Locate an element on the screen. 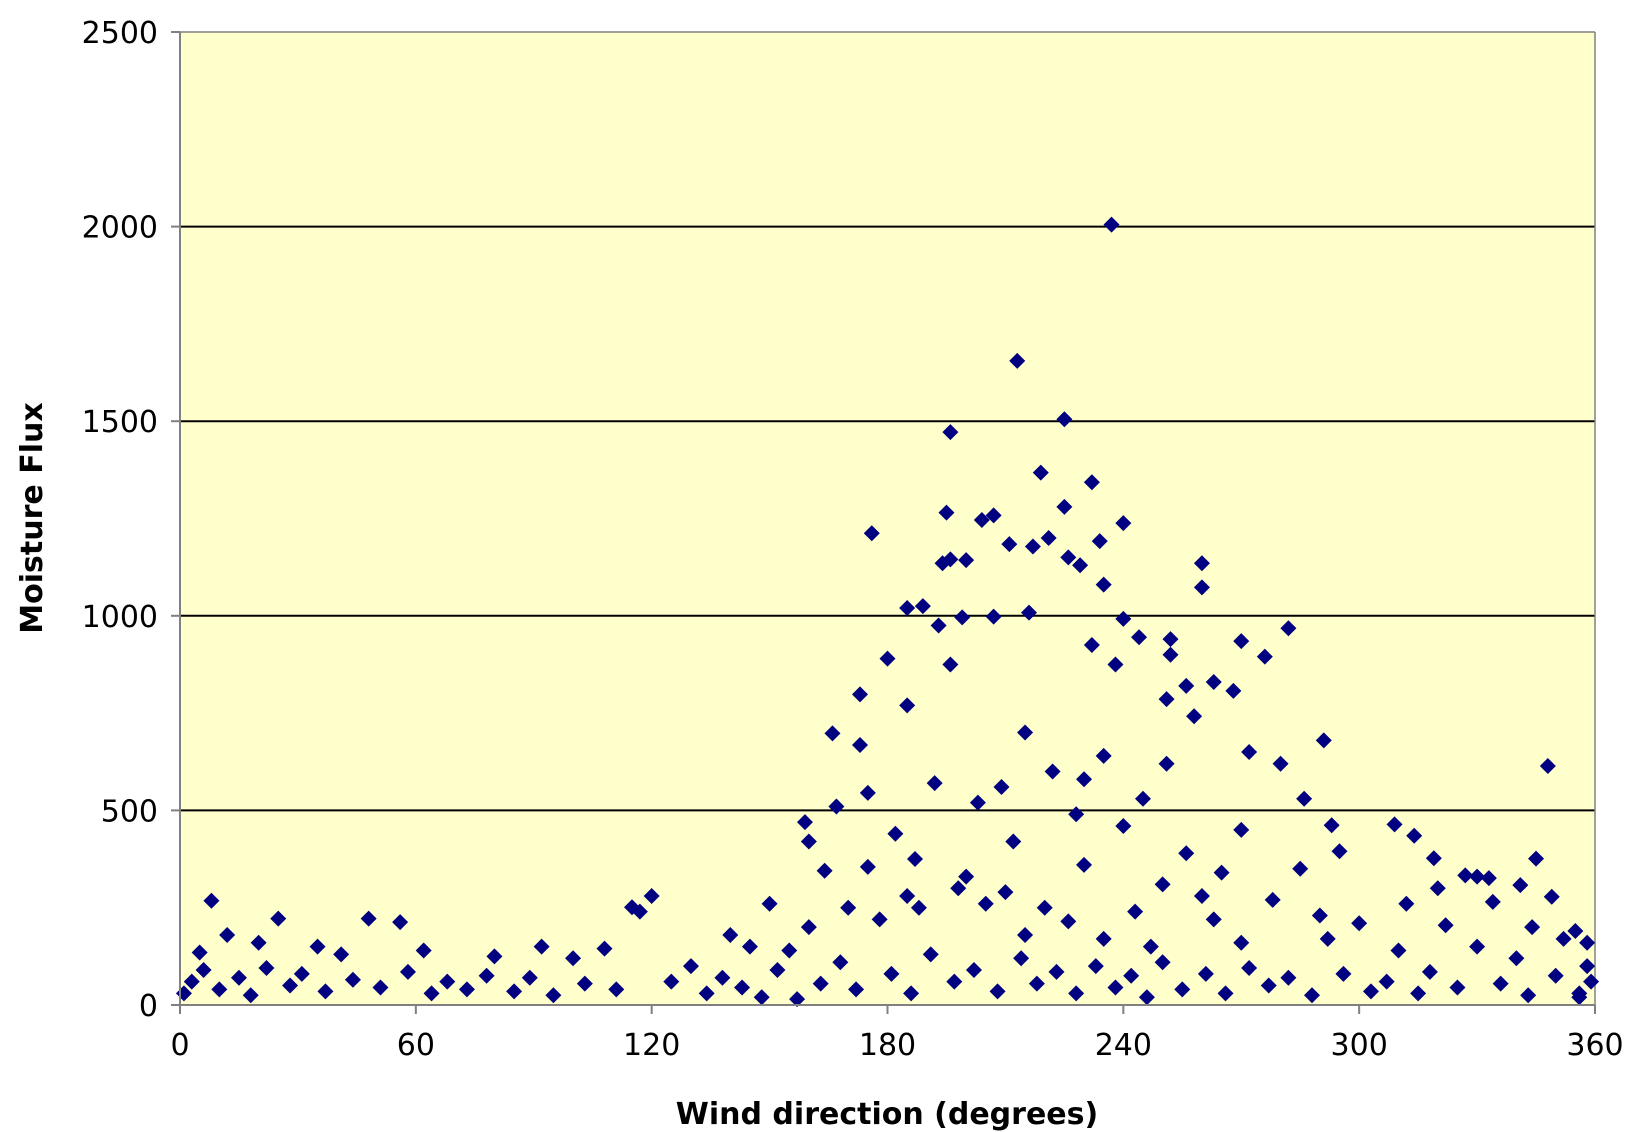 The height and width of the screenshot is (1132, 1636). x-tick-label: 120 is located at coordinates (651, 1045).